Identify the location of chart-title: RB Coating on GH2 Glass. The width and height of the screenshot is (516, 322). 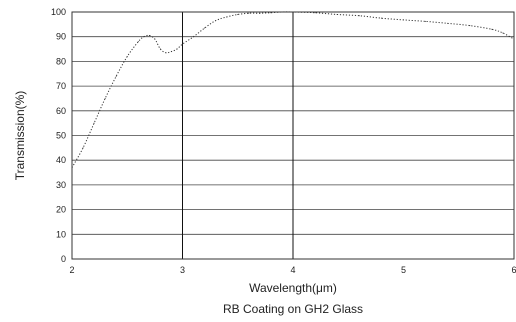
(293, 309).